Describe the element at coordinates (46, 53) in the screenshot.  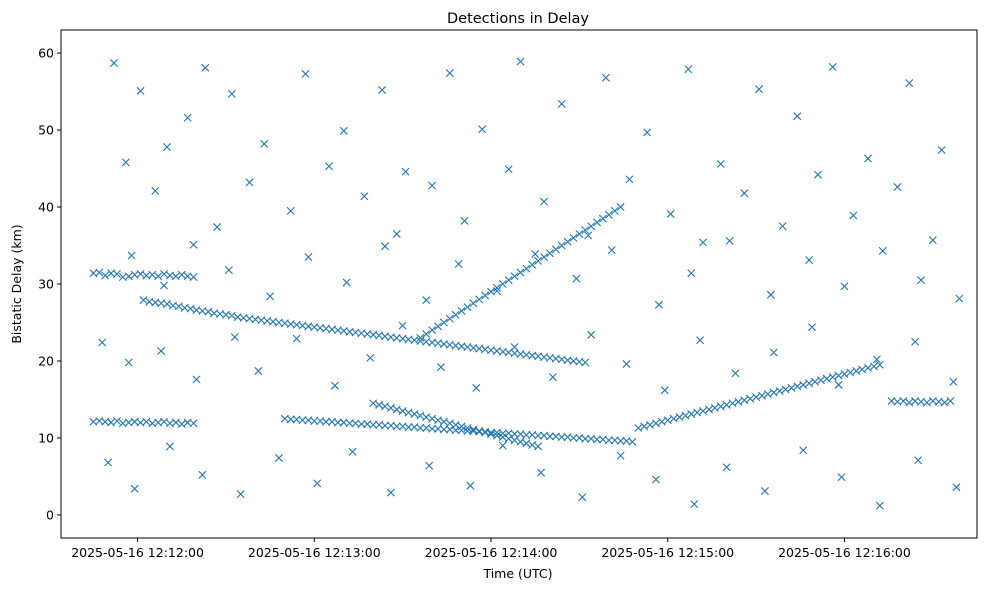
I see `y-tick-label: 60` at that location.